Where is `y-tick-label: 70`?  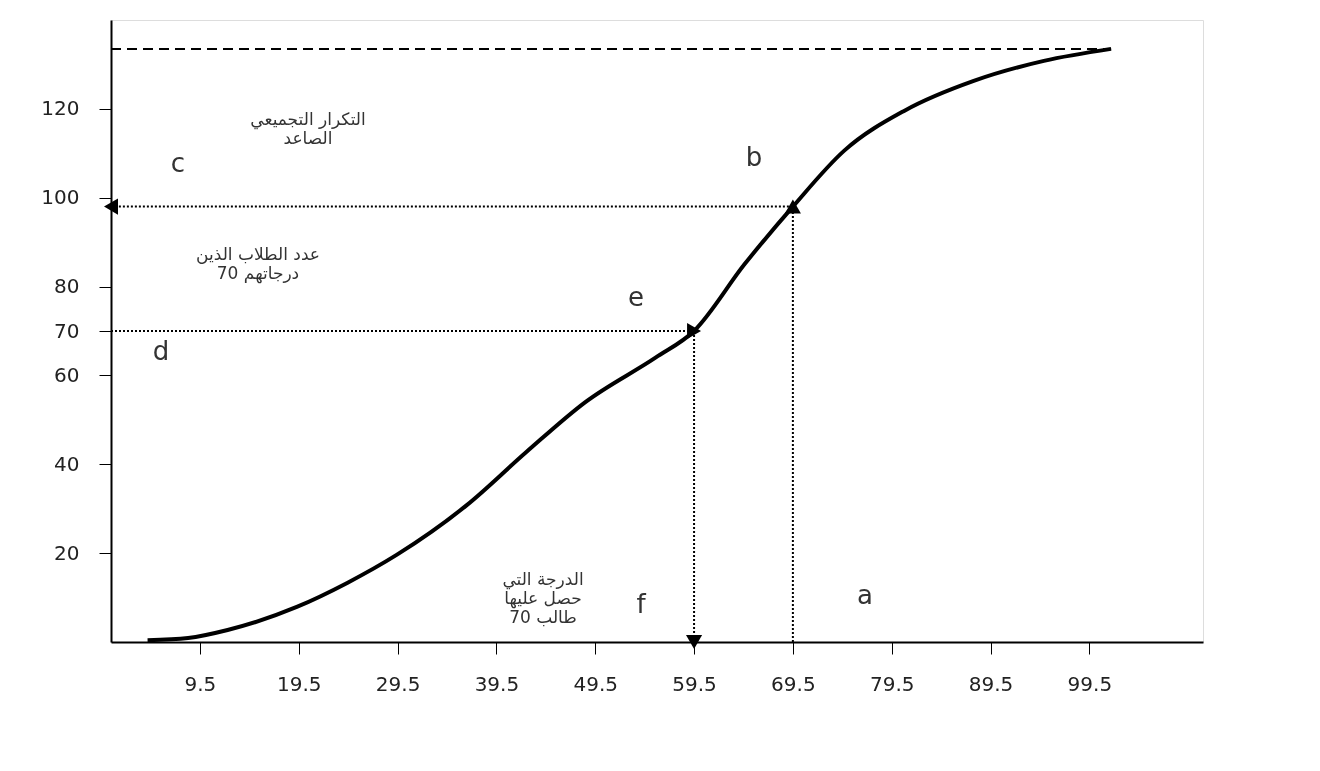
y-tick-label: 70 is located at coordinates (67, 330).